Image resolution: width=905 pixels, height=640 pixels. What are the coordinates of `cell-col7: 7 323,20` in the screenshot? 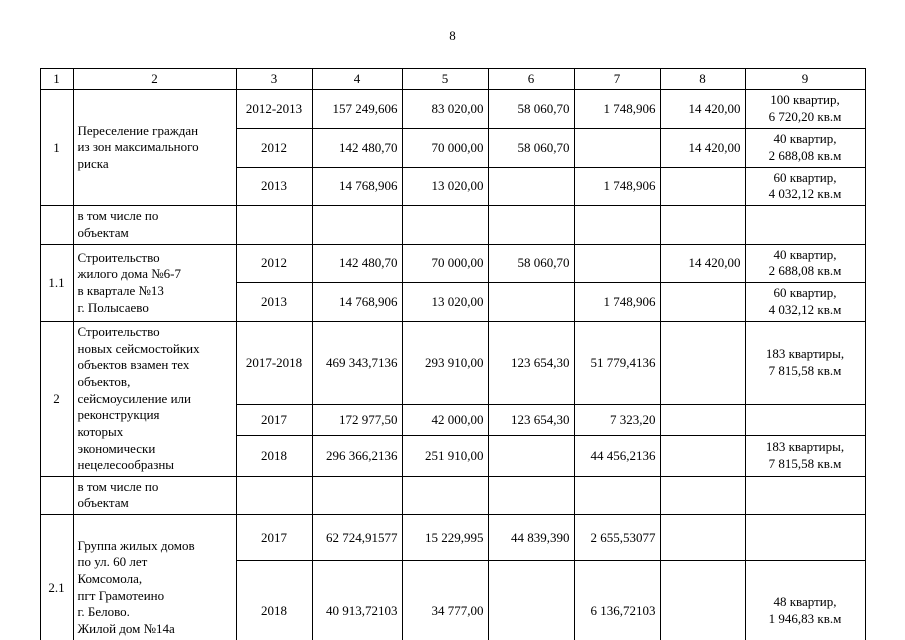 It's located at (617, 419).